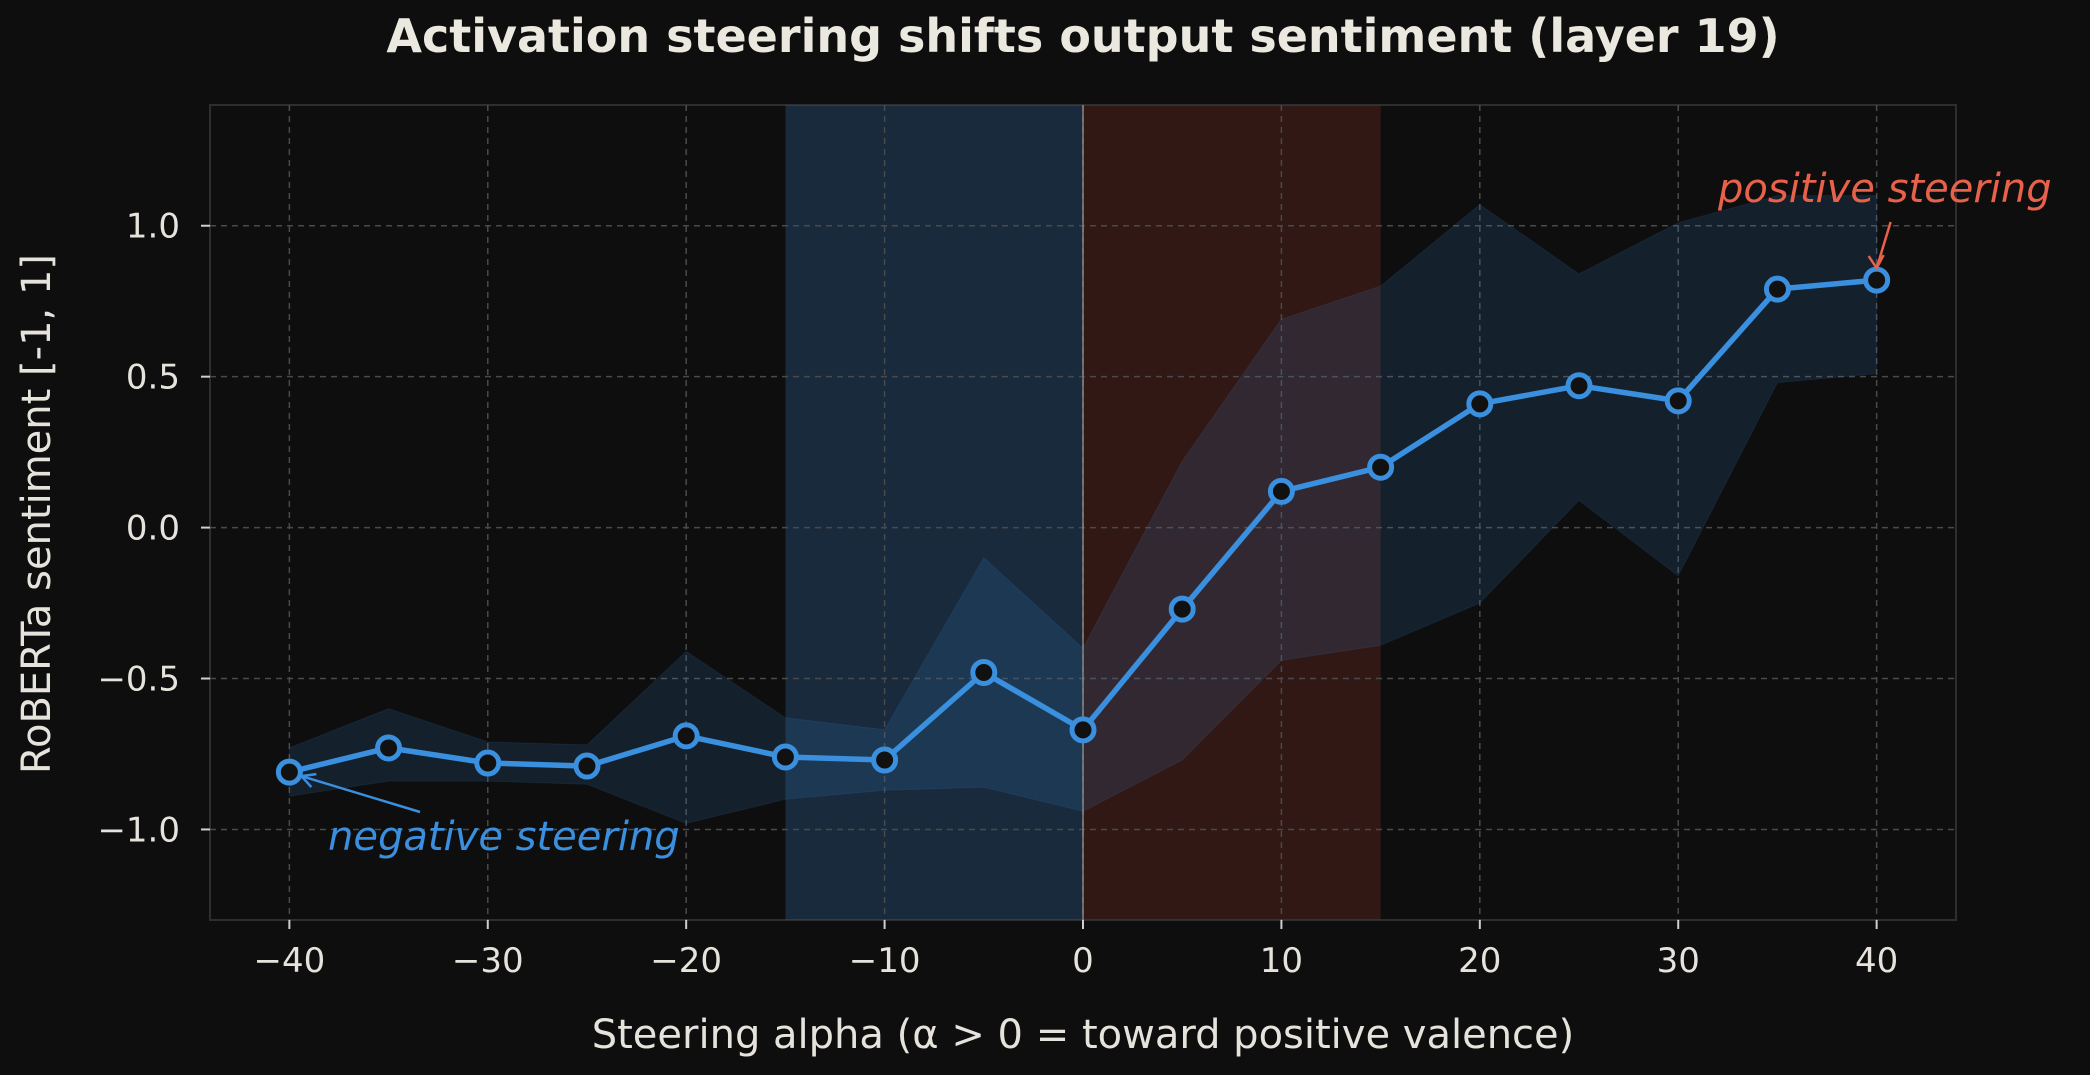  I want to click on y-axis-ticks: −1.0 −0.5 0.0 0.5 1.0, so click(153, 528).